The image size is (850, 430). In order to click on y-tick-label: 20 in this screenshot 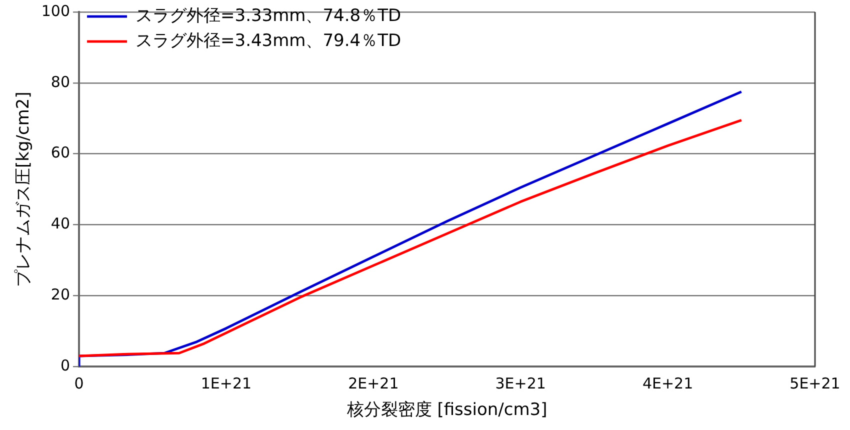, I will do `click(60, 295)`.